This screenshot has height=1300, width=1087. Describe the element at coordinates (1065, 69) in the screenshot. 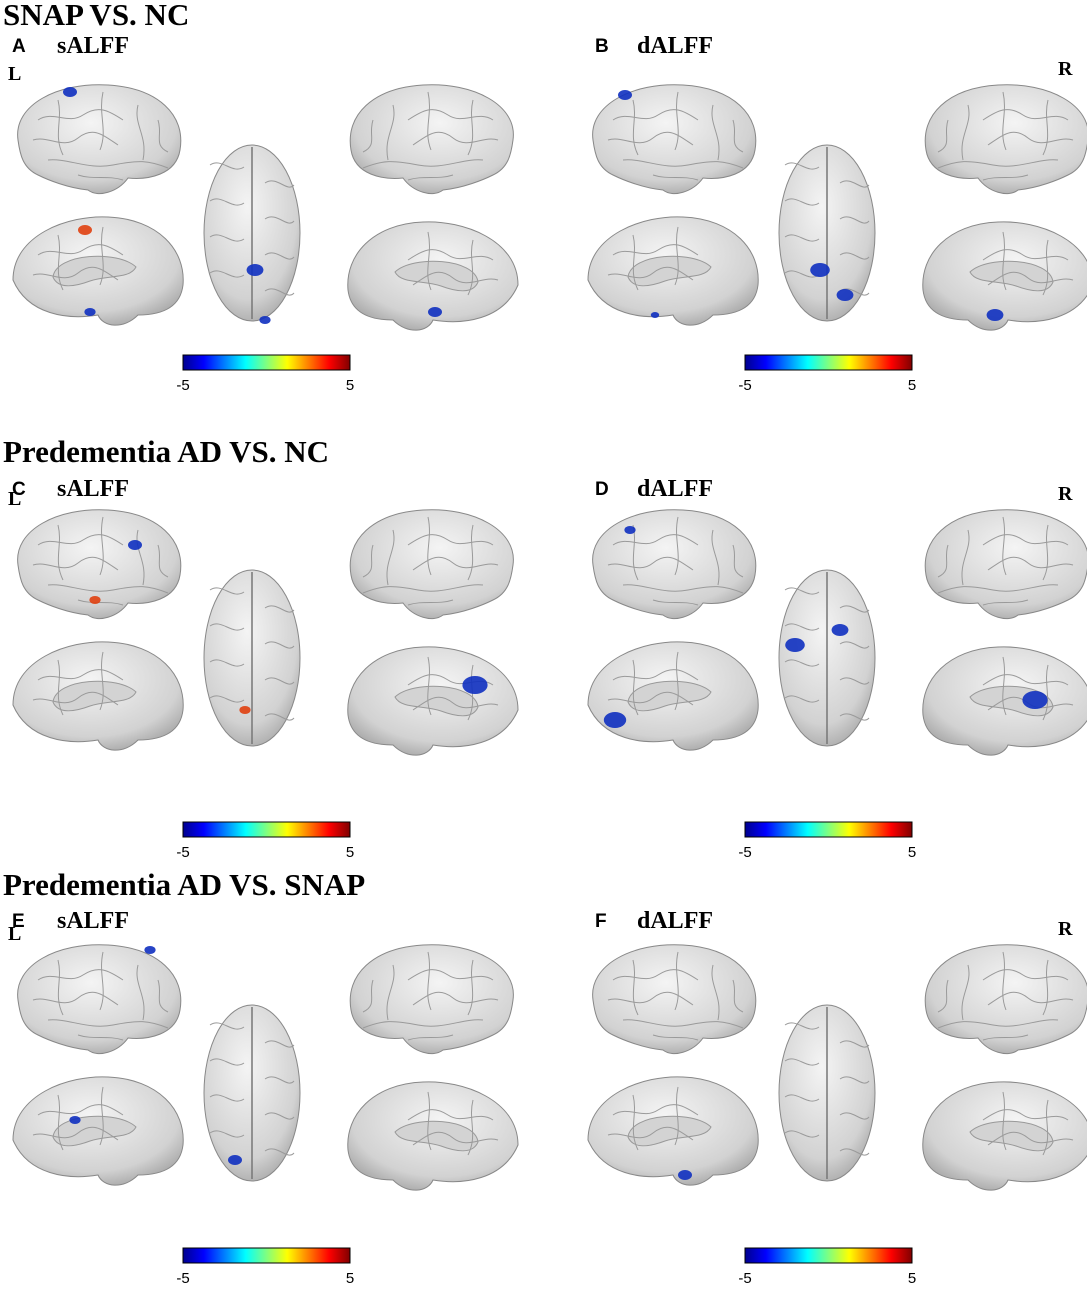

I see `hemisphere-label: R` at that location.